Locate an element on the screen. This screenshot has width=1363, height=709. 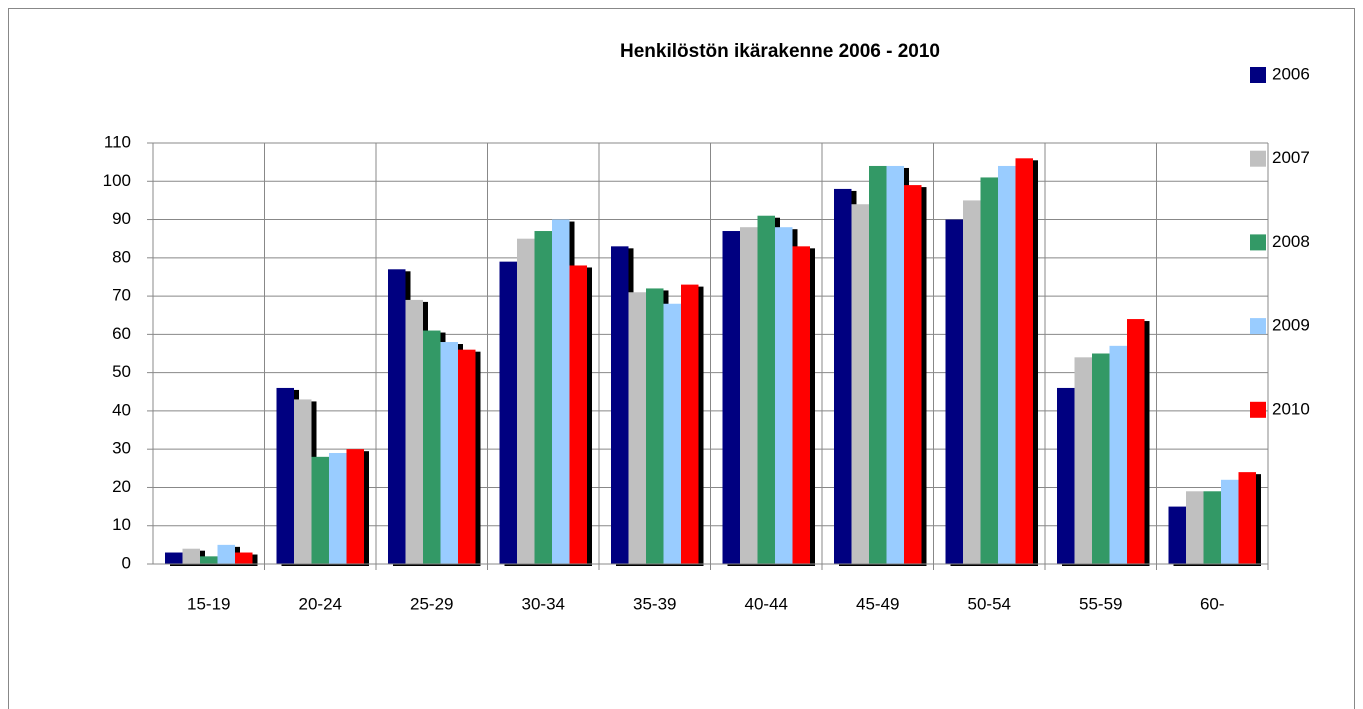
x-tick-label: 45-49 is located at coordinates (877, 603).